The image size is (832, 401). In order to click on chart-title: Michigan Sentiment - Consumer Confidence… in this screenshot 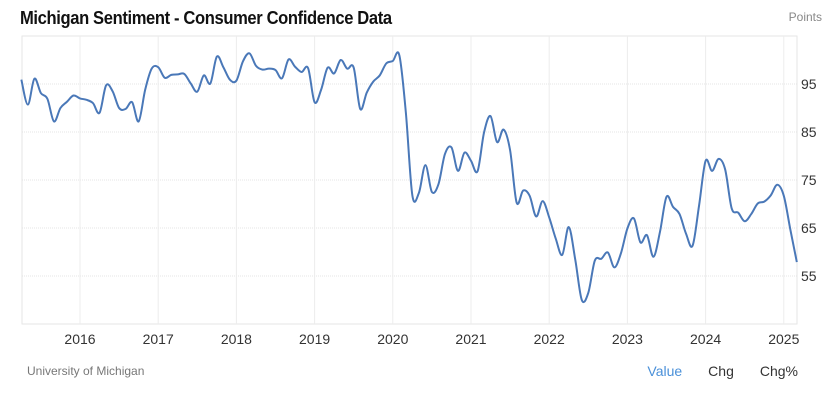, I will do `click(206, 18)`.